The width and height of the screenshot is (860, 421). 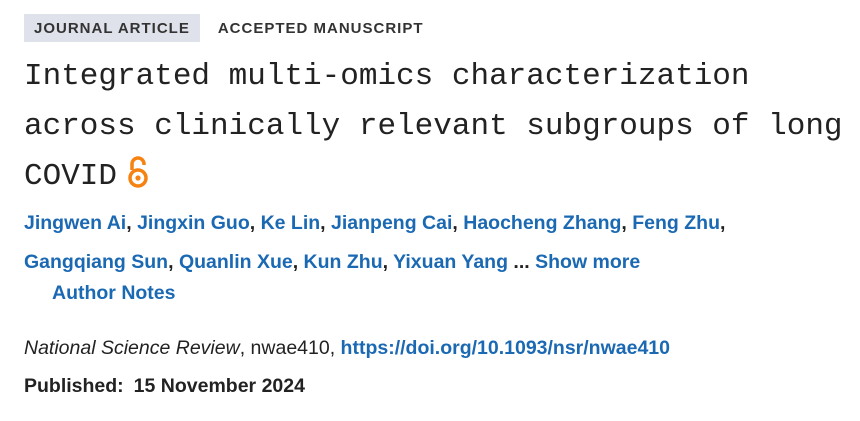 What do you see at coordinates (219, 386) in the screenshot?
I see `published-date: 15 November 2024` at bounding box center [219, 386].